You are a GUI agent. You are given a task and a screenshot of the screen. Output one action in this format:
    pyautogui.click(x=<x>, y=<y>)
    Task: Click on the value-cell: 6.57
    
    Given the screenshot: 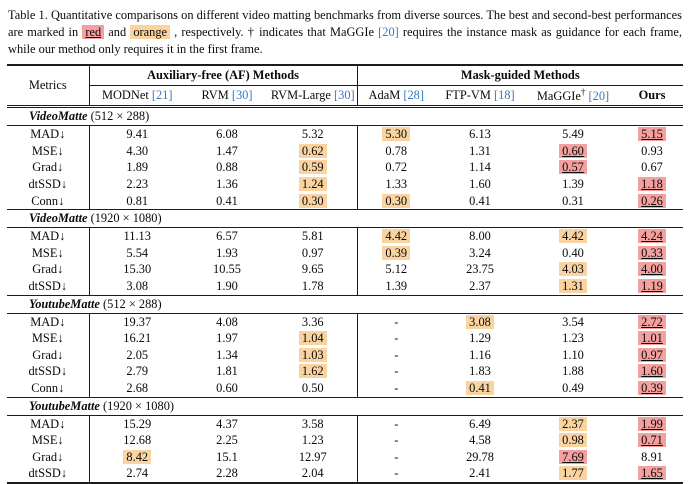 What is the action you would take?
    pyautogui.click(x=227, y=236)
    